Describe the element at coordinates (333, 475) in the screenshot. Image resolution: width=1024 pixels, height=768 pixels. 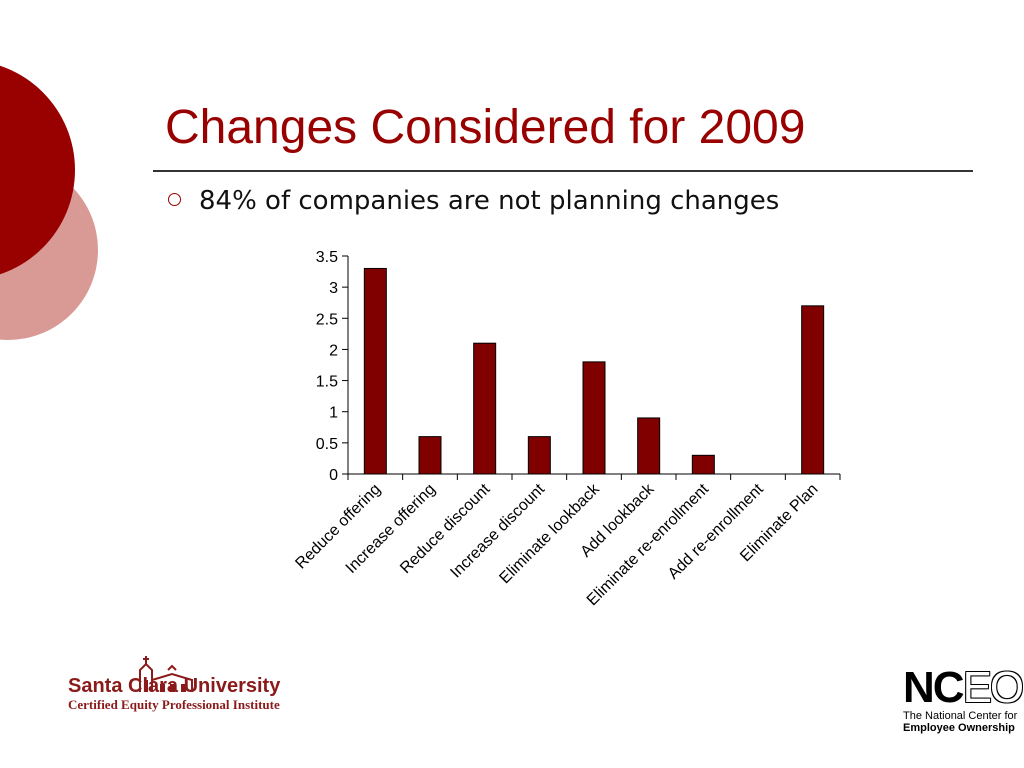
I see `y-tick-label: 0` at that location.